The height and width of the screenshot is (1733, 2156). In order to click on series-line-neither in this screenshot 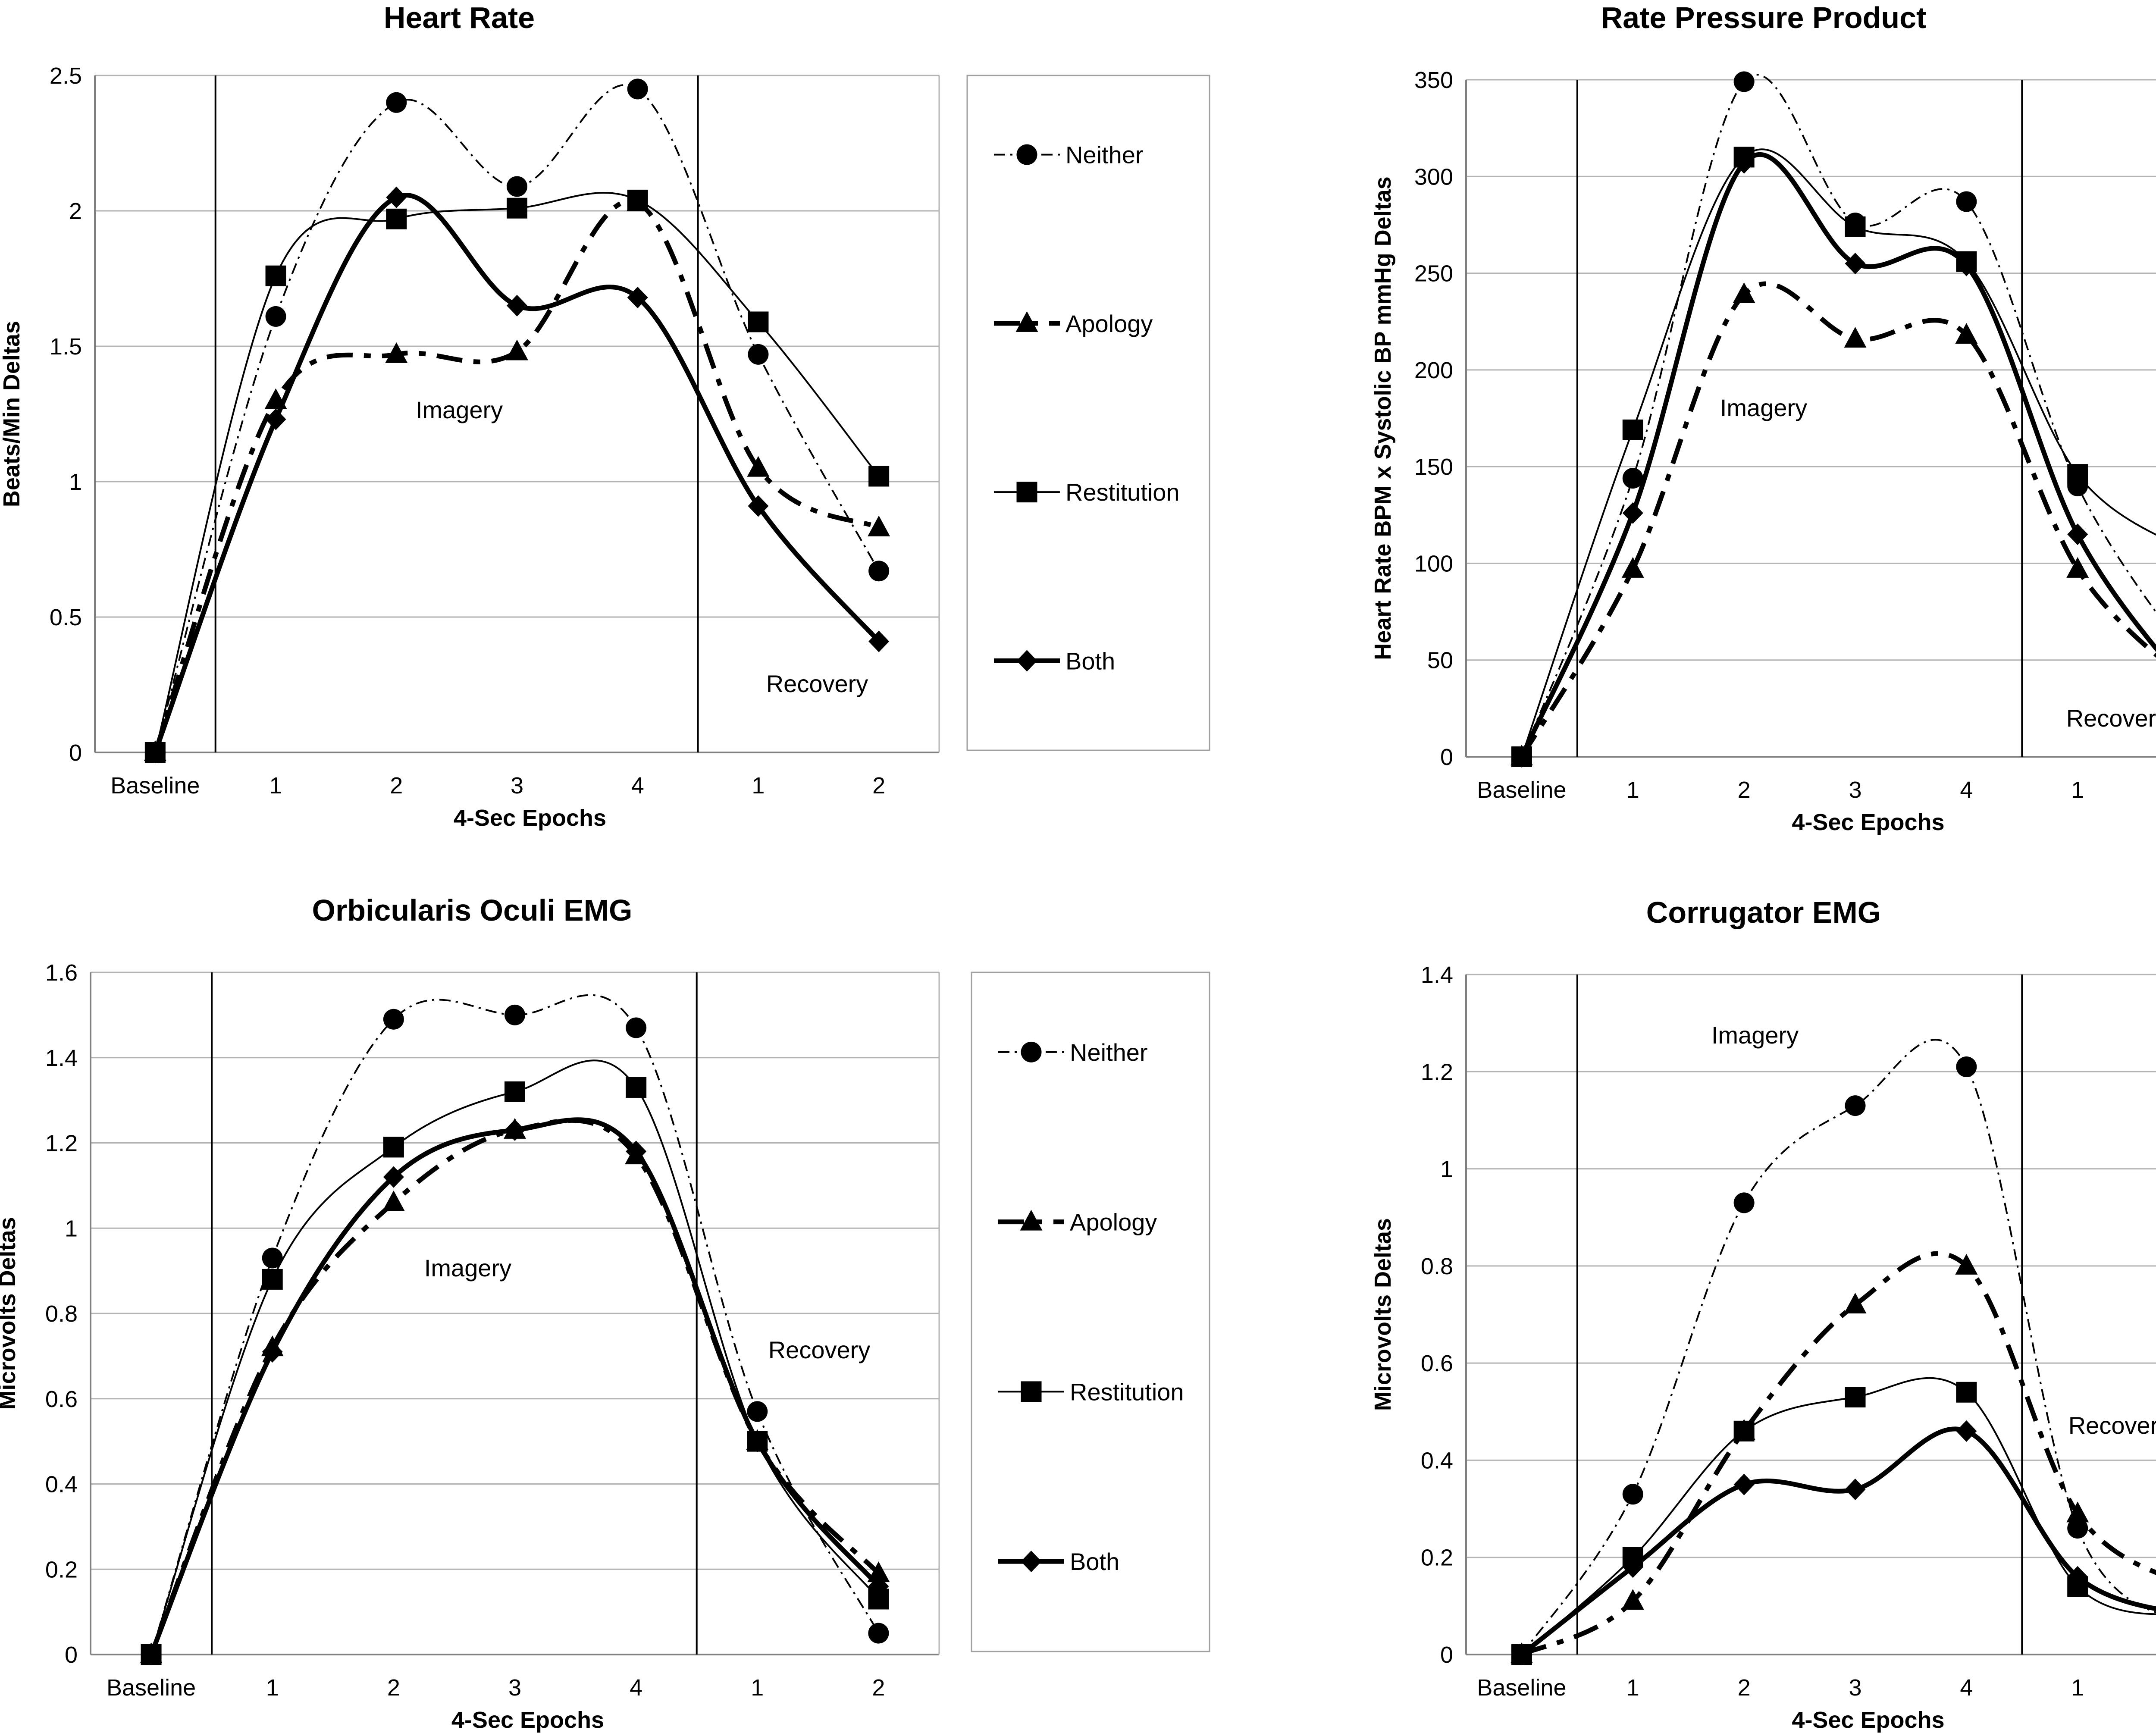, I will do `click(1839, 415)`.